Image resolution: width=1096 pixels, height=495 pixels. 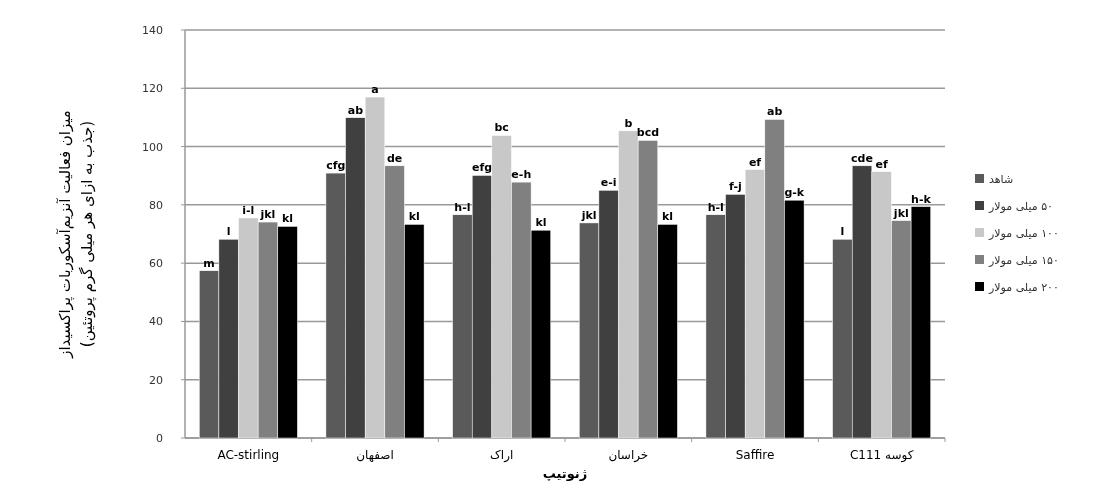 I want to click on x-tick-label: کوسه C111, so click(x=881, y=455).